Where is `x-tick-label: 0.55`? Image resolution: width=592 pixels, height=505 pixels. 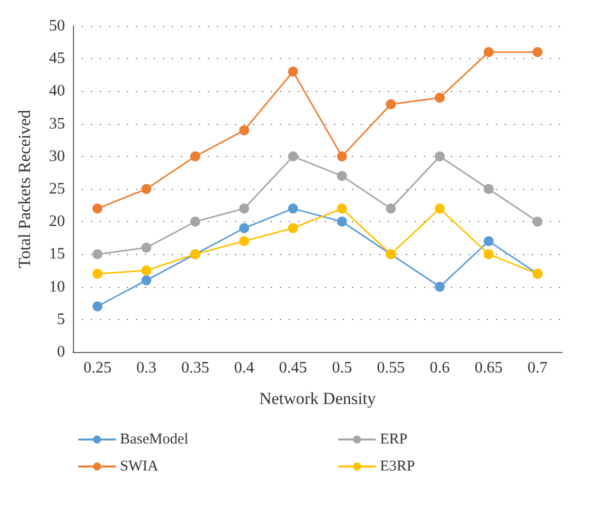
x-tick-label: 0.55 is located at coordinates (390, 368).